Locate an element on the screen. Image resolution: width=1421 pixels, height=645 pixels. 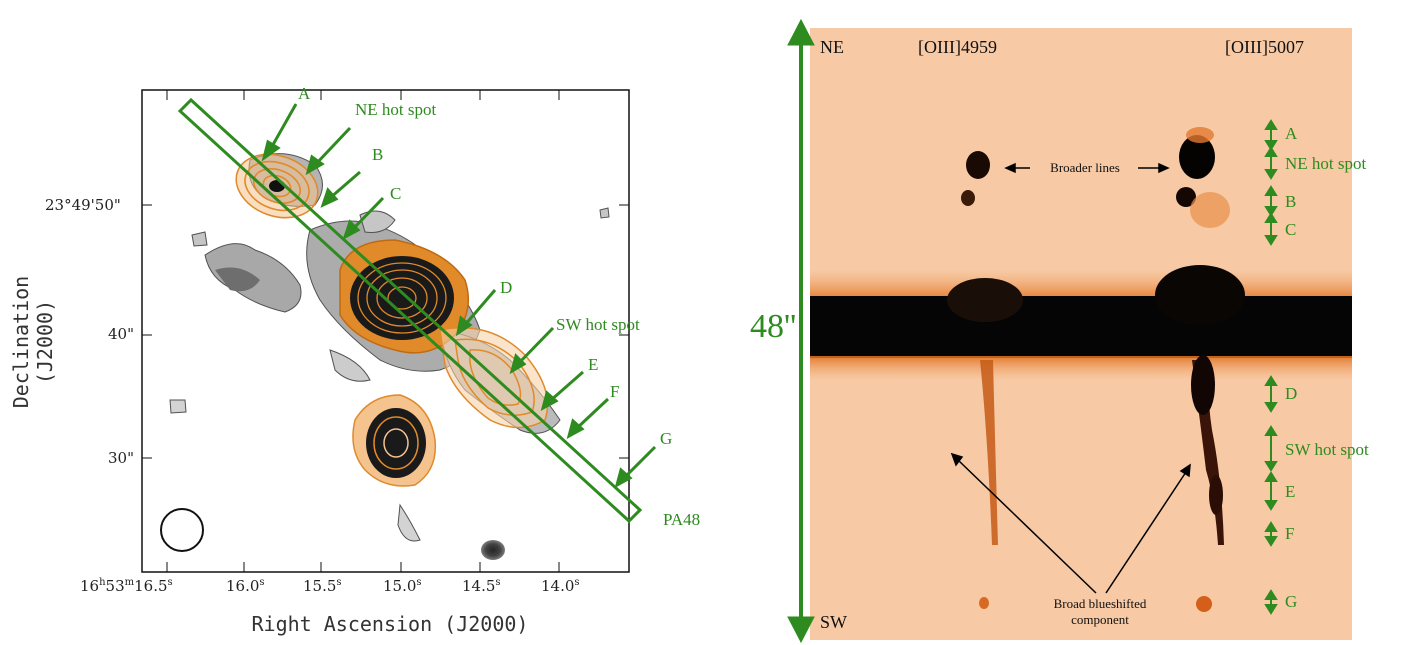
region-label: SW hot spot is located at coordinates (1327, 449).